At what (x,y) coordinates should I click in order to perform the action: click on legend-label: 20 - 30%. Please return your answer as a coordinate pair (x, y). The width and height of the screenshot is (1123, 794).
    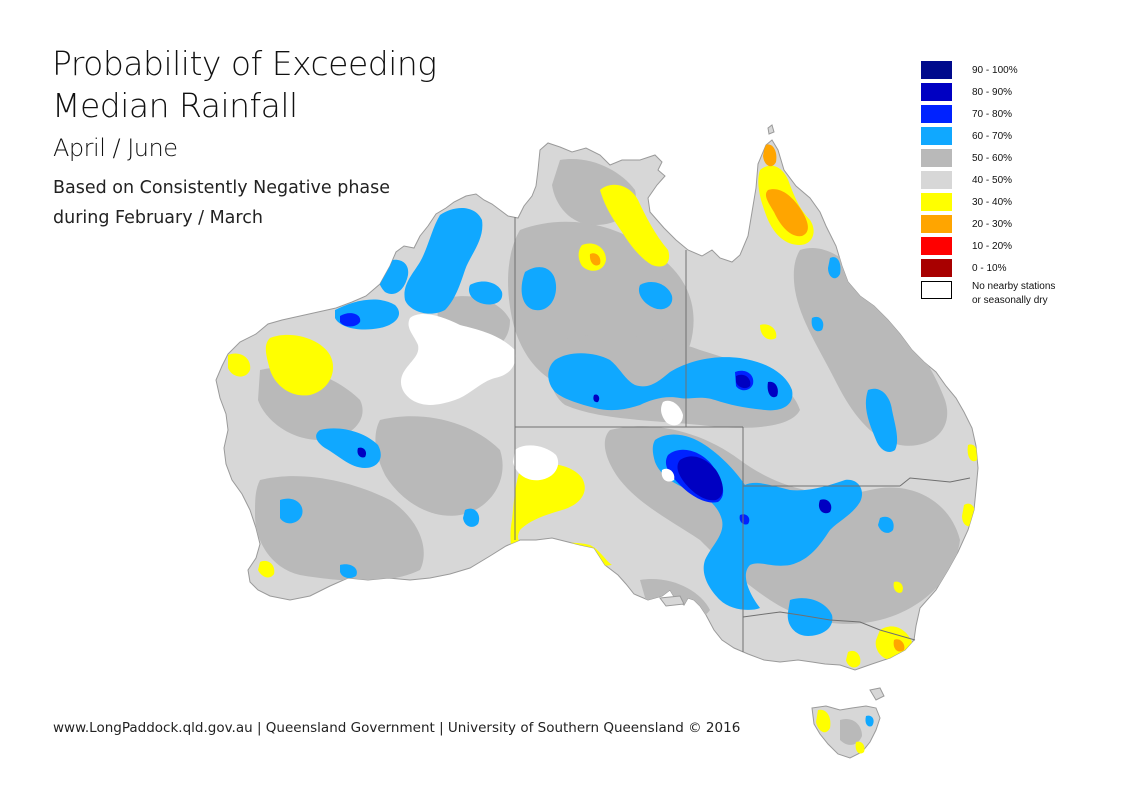
    Looking at the image, I should click on (992, 224).